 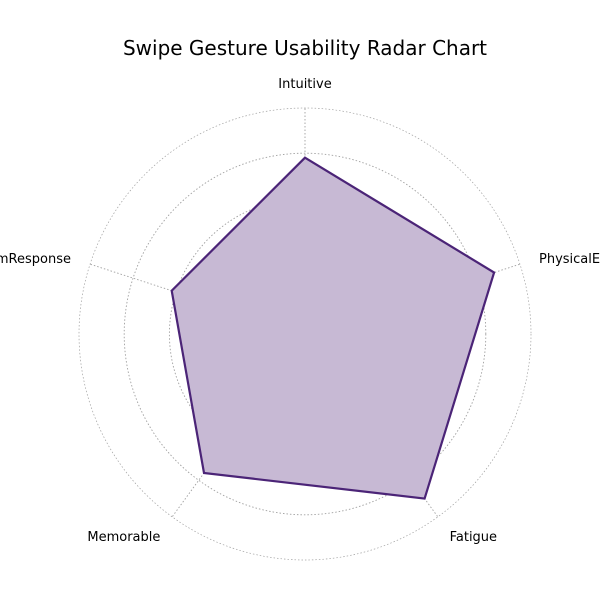 What do you see at coordinates (569, 259) in the screenshot?
I see `axis-label-physicaleffort: PhysicalEffort` at bounding box center [569, 259].